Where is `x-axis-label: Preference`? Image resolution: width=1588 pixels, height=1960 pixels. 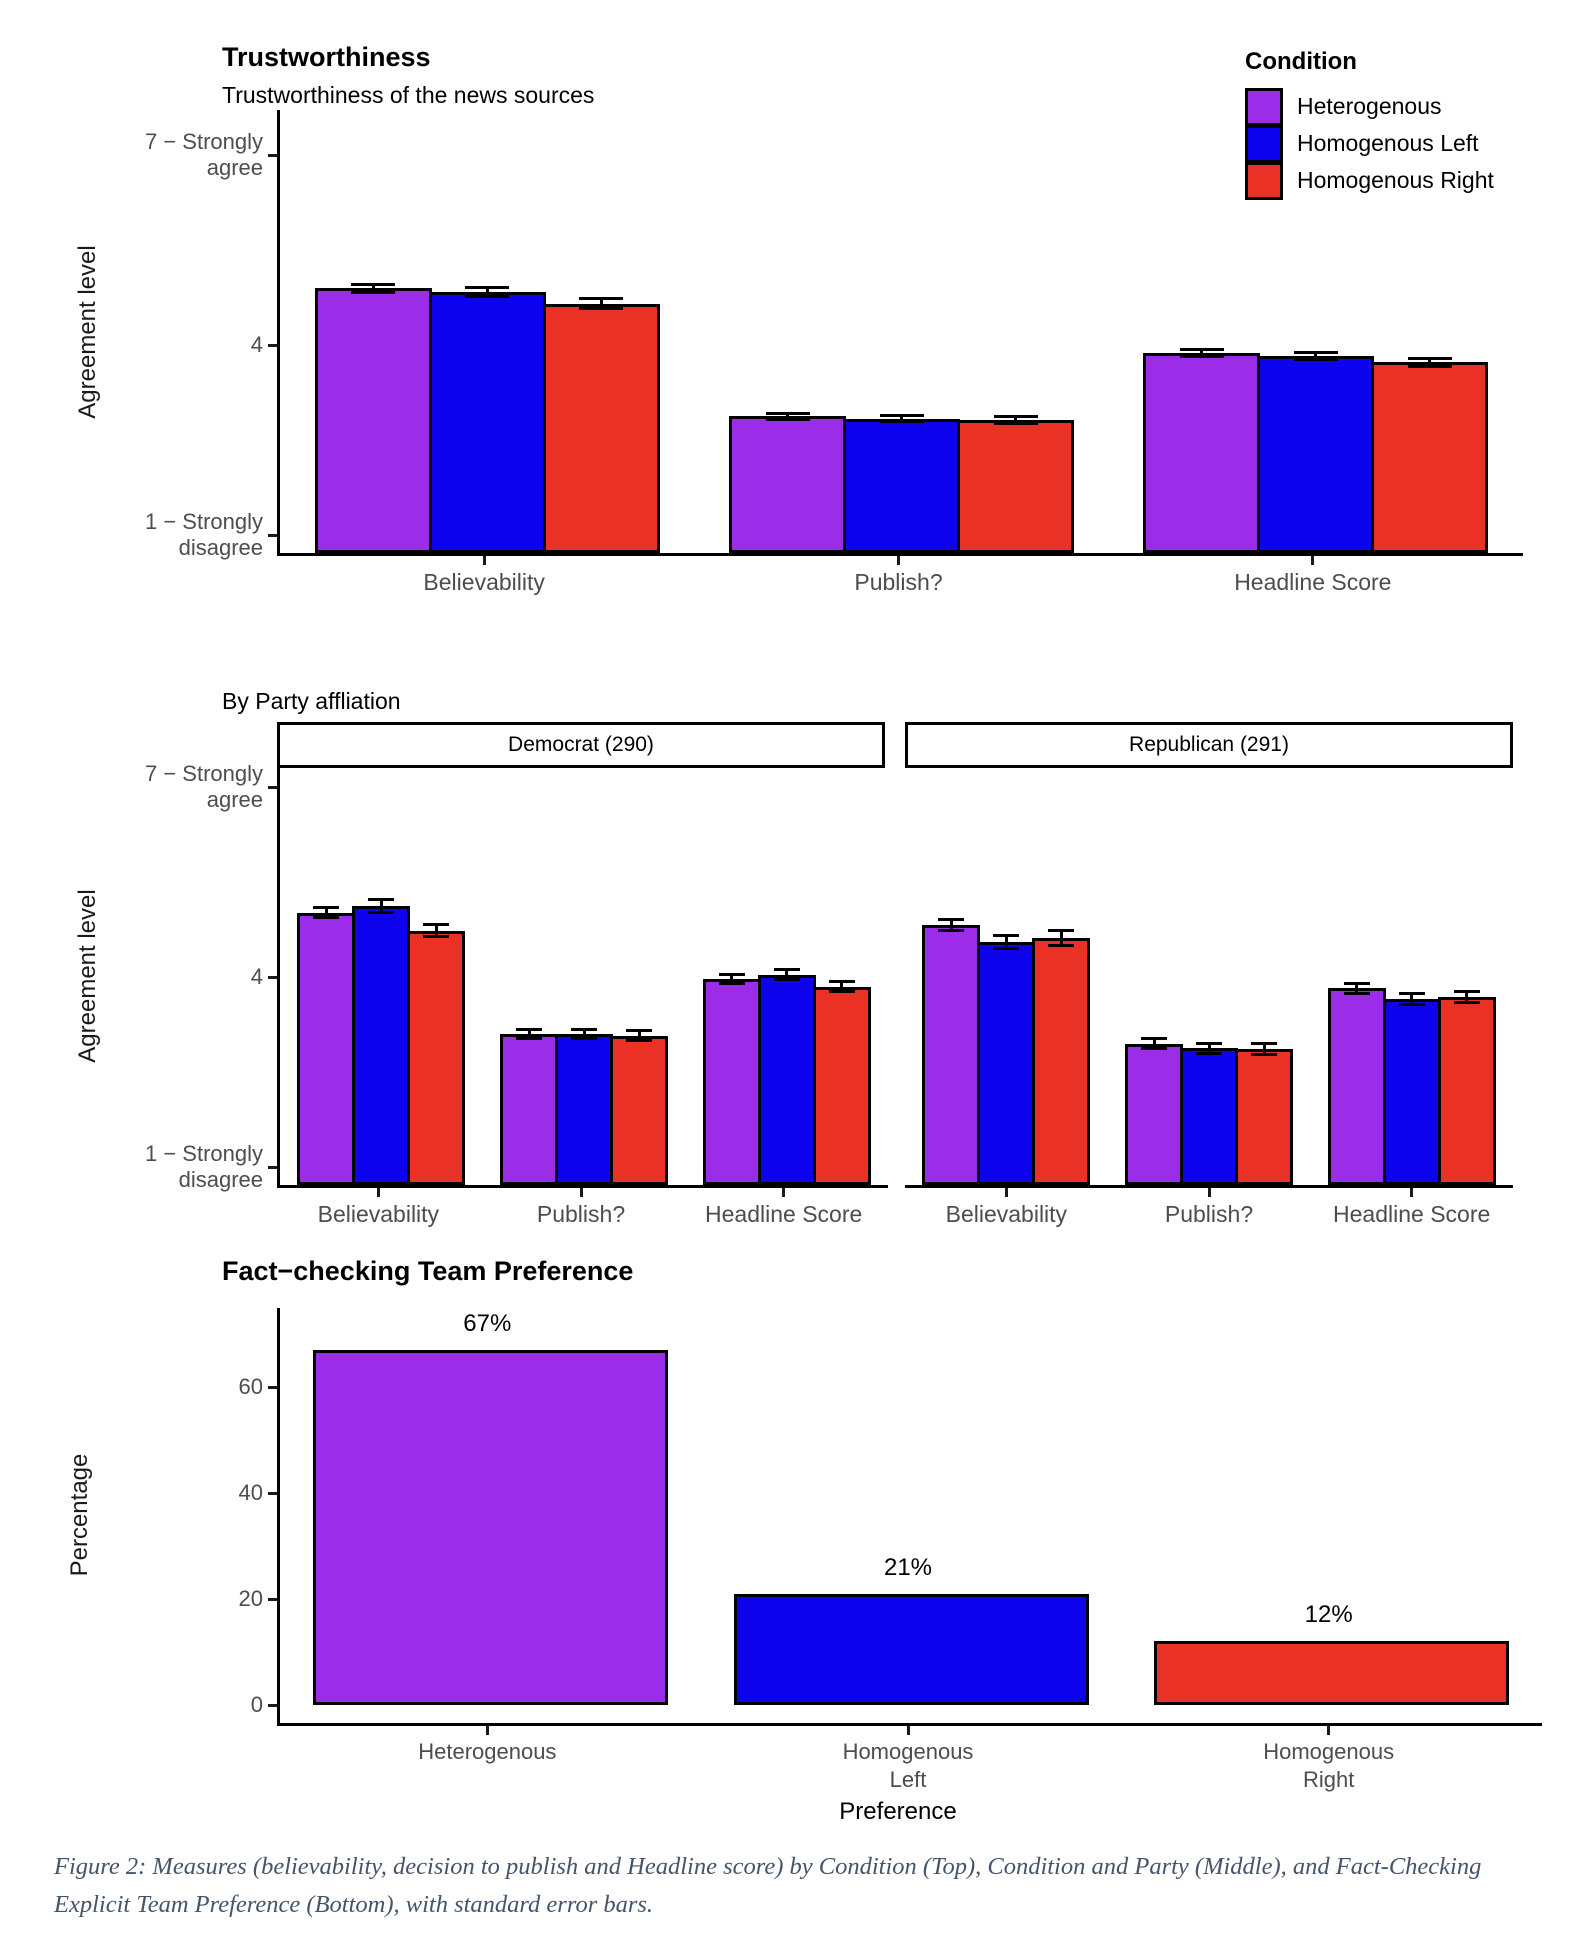 x-axis-label: Preference is located at coordinates (898, 1811).